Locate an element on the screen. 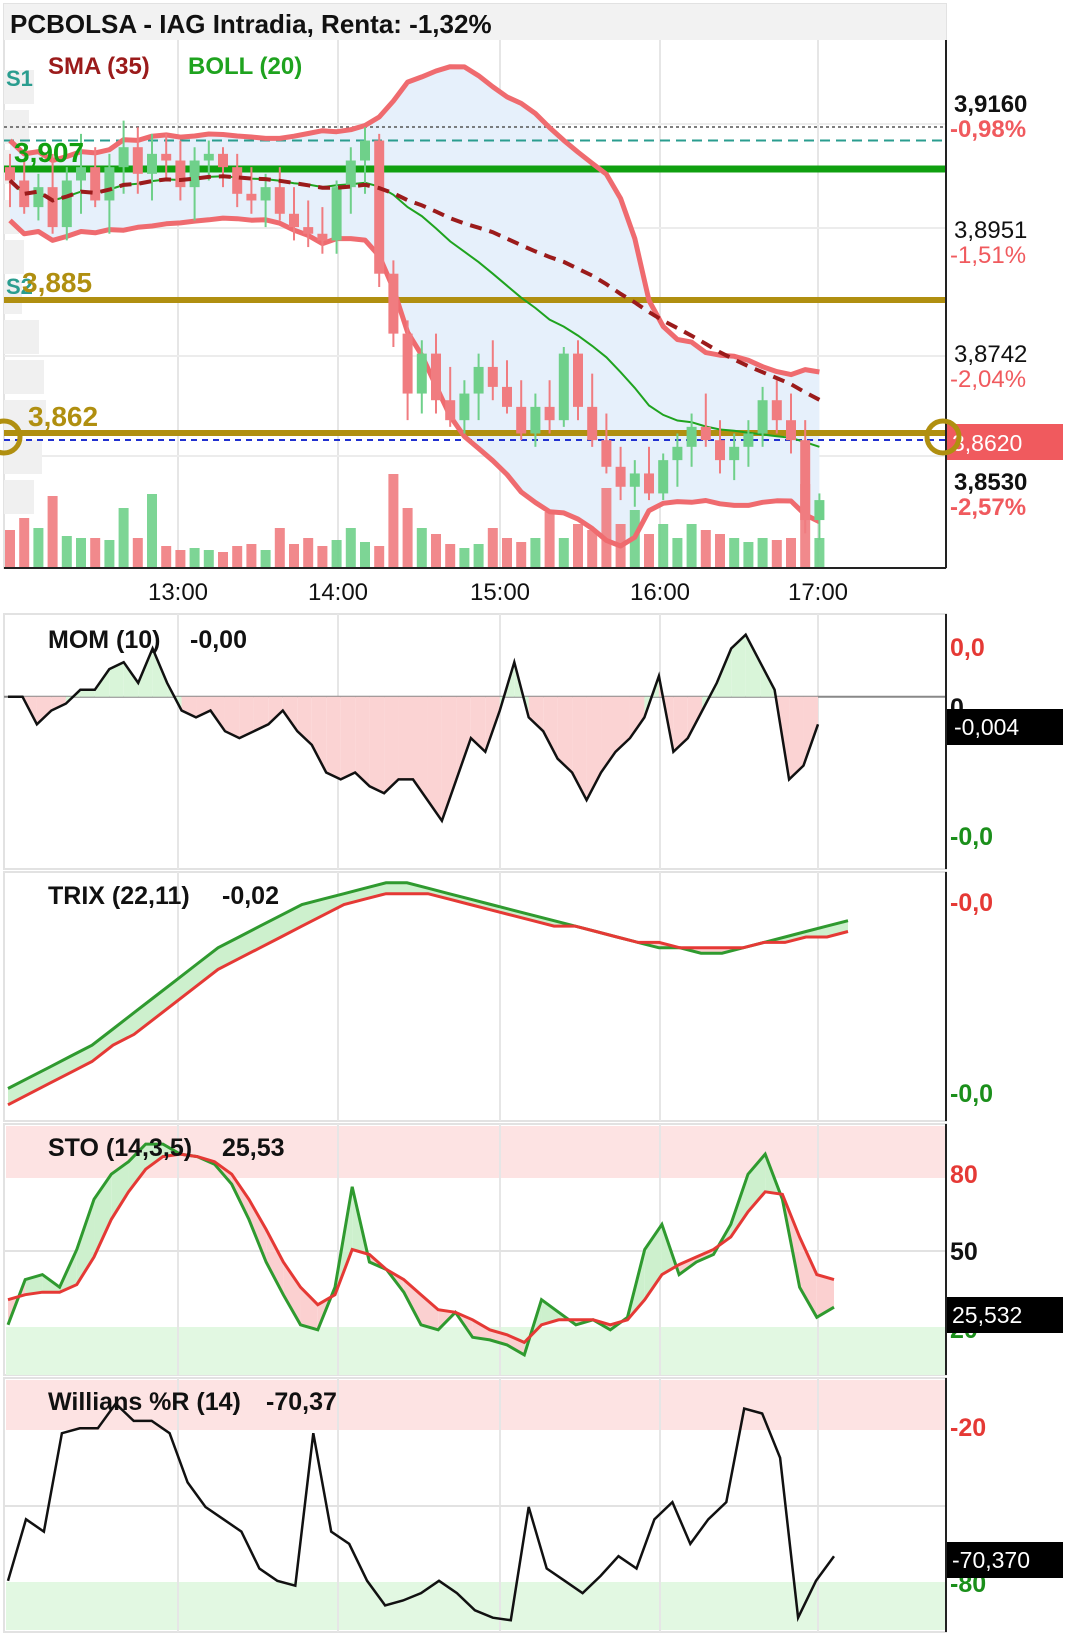 This screenshot has height=1635, width=1076. stochastic-value: 25,53 is located at coordinates (253, 1148).